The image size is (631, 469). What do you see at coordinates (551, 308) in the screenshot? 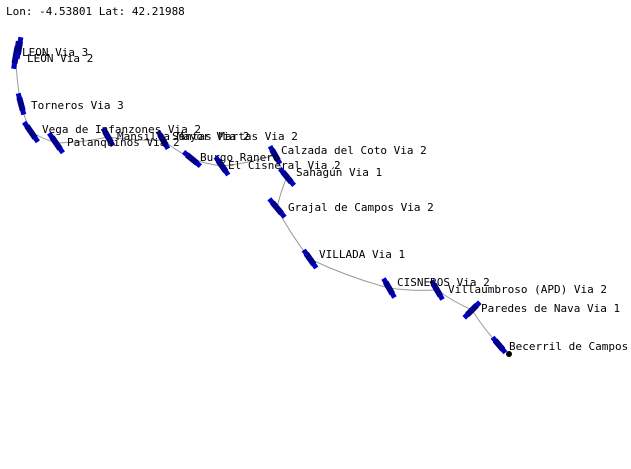
I see `station-label-paredes-de-nava: Paredes de Nava Via 1` at bounding box center [551, 308].